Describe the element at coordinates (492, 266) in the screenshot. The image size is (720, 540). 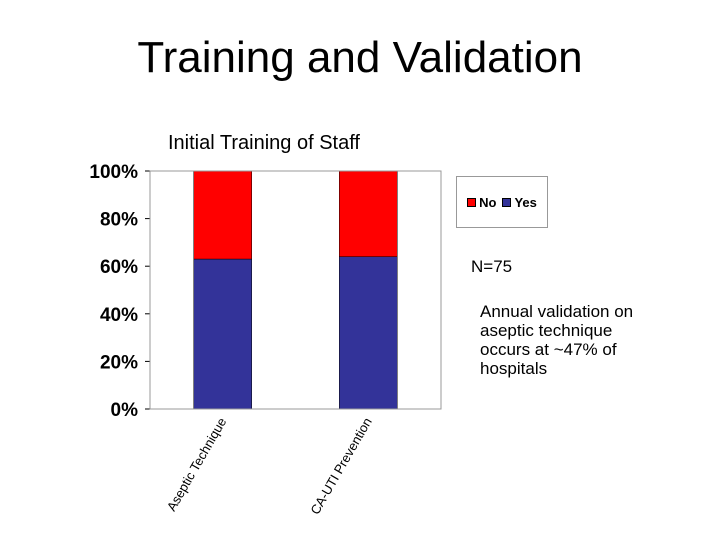
I see `sample-size-note: N=75` at that location.